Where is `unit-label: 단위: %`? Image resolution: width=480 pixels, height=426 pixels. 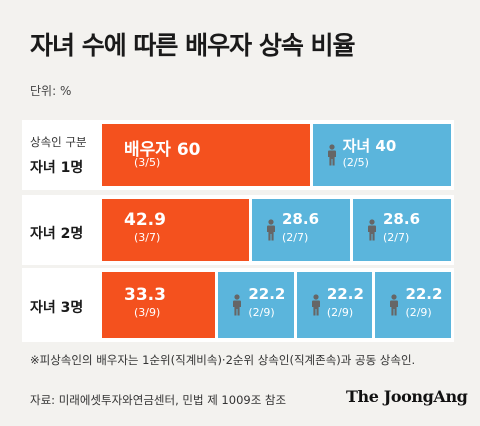 unit-label: 단위: % is located at coordinates (51, 91).